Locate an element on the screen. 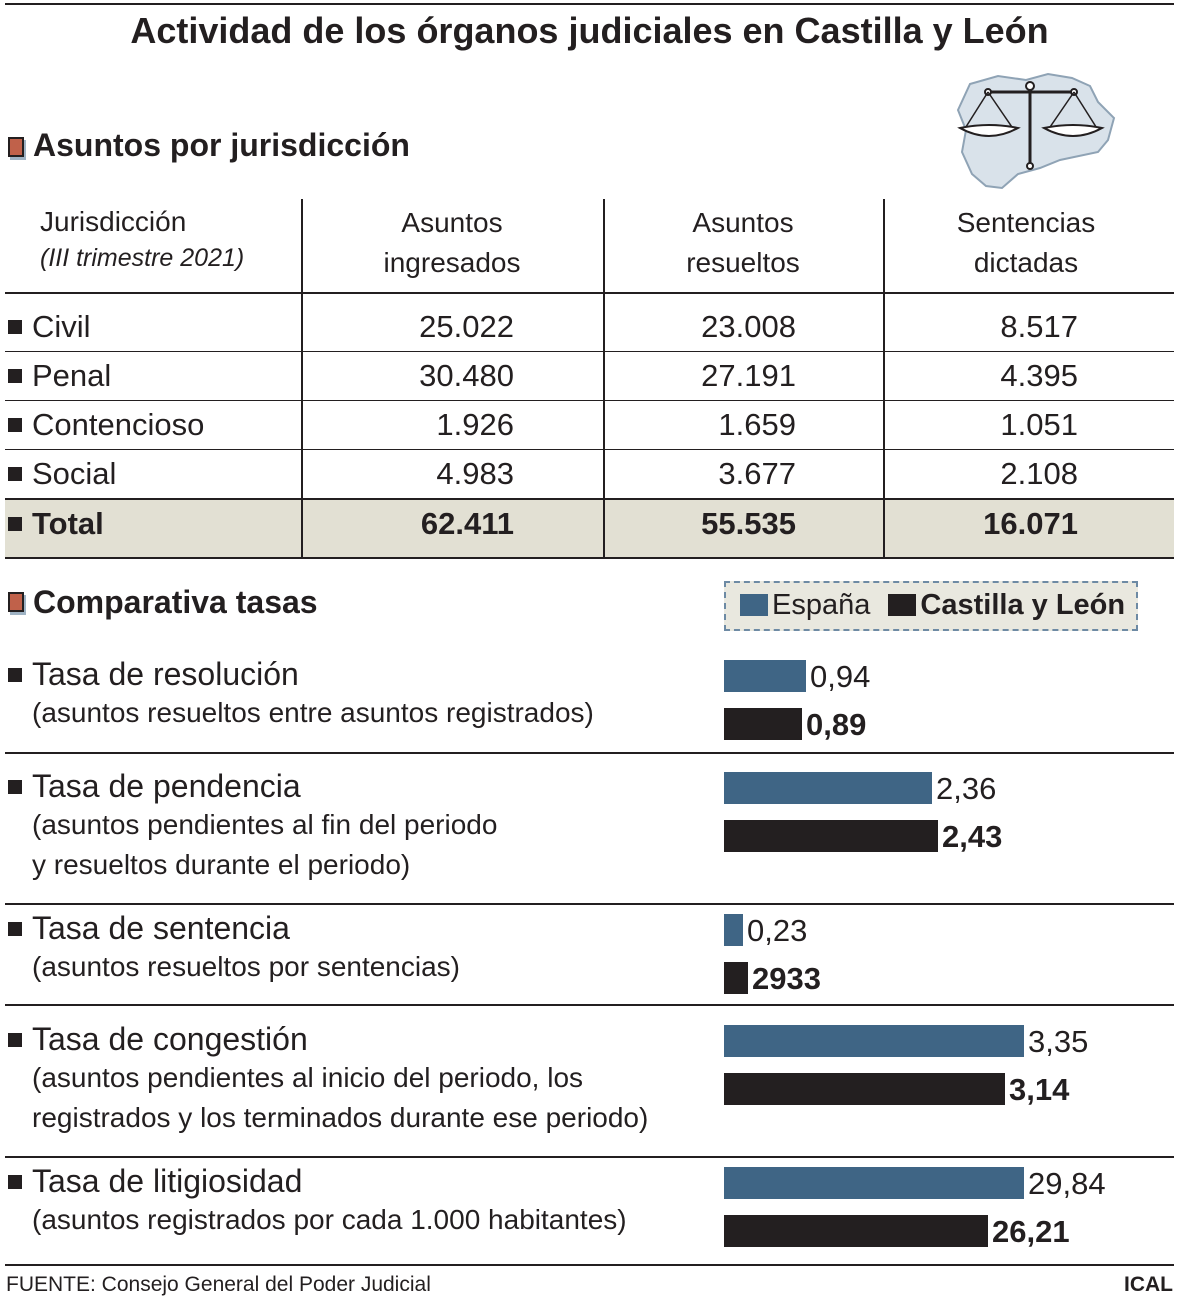  table-row-total: Total is located at coordinates (56, 524).